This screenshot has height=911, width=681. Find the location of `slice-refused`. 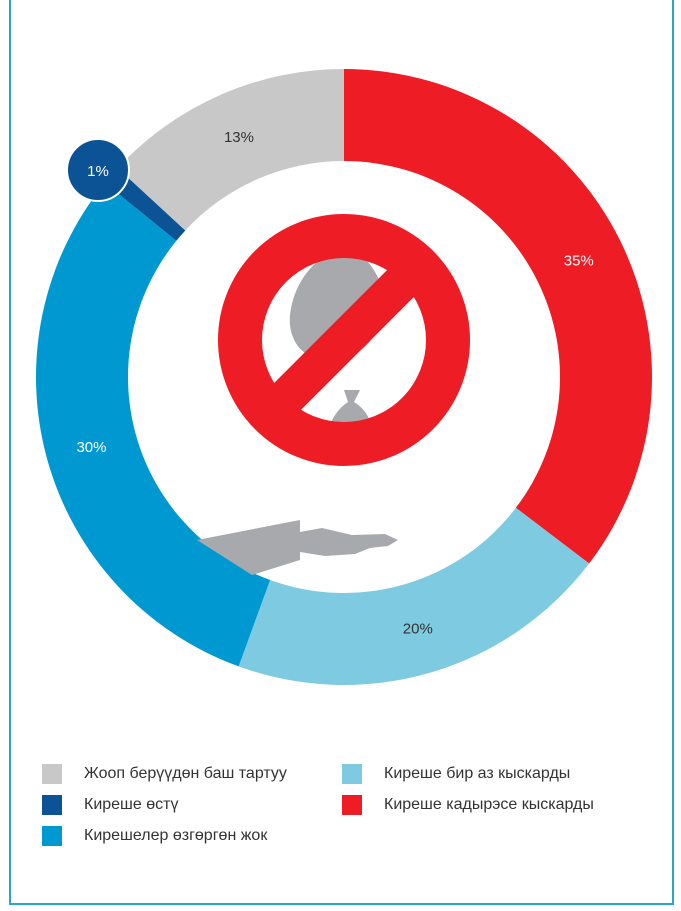

slice-refused is located at coordinates (230, 150).